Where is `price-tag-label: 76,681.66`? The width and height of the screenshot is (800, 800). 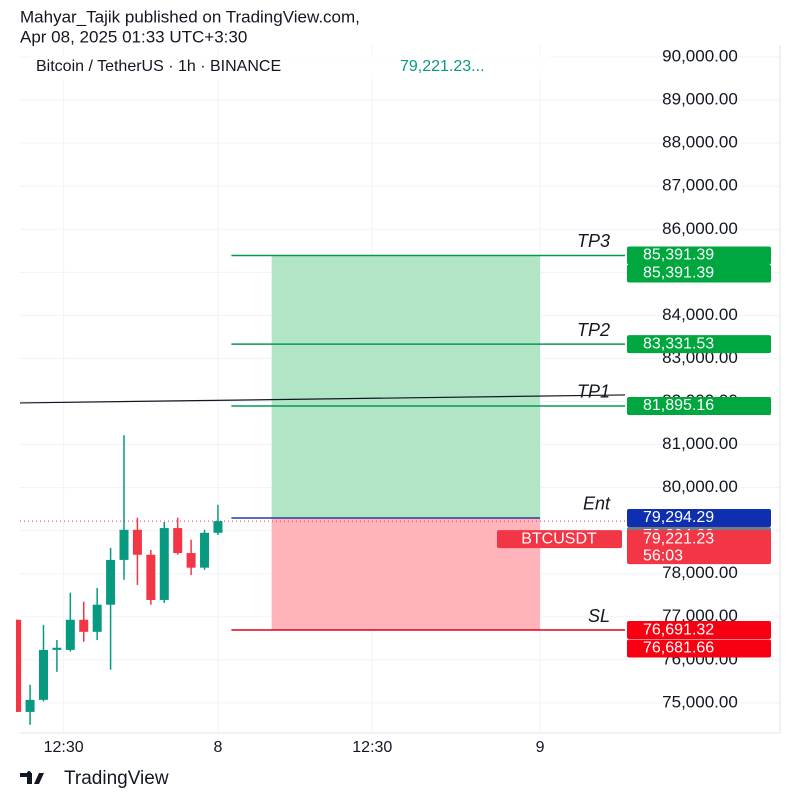 price-tag-label: 76,681.66 is located at coordinates (678, 648).